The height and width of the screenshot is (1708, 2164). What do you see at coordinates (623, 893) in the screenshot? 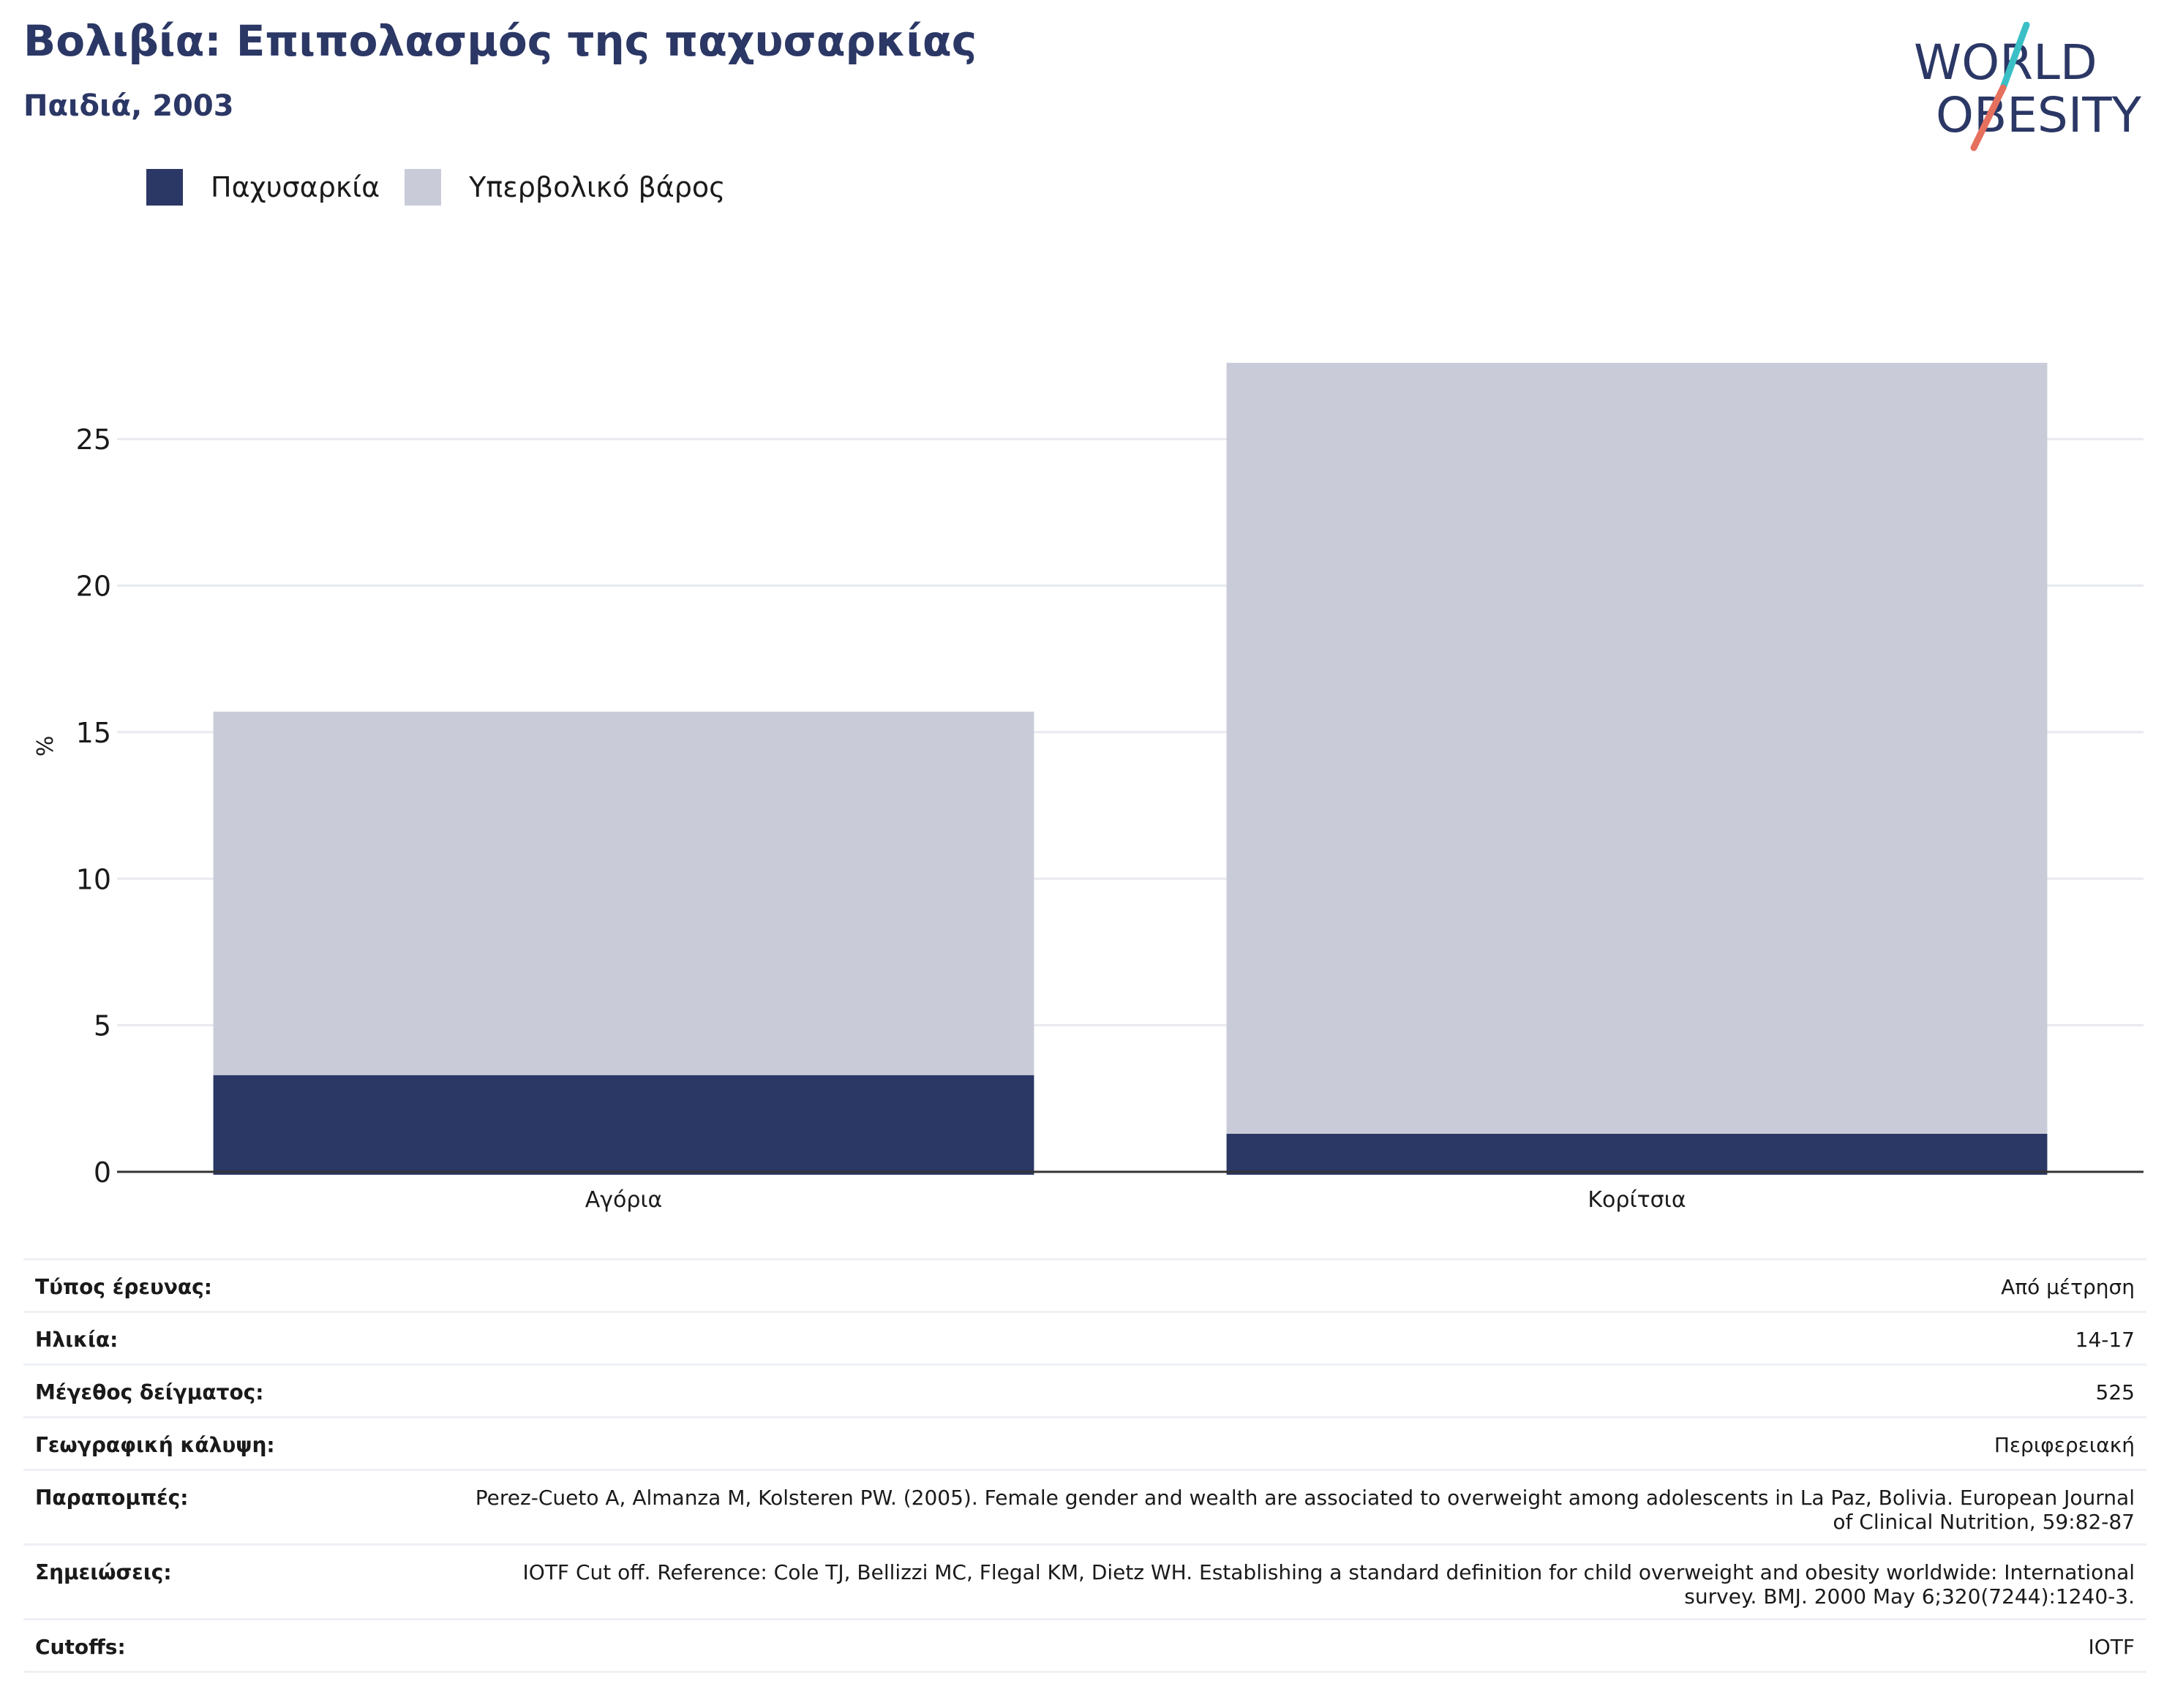
I see `bar-overweight` at bounding box center [623, 893].